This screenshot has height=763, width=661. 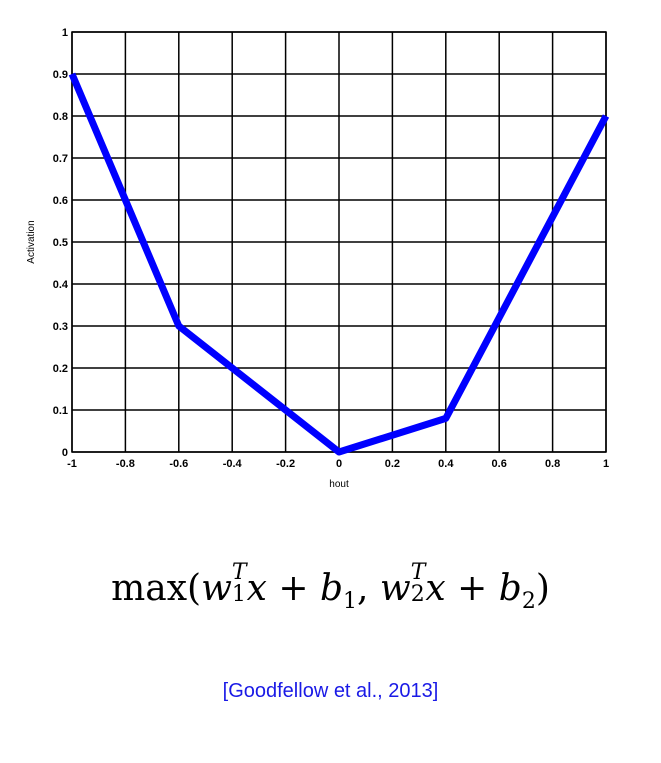 I want to click on formula-w1: w, so click(x=216, y=588).